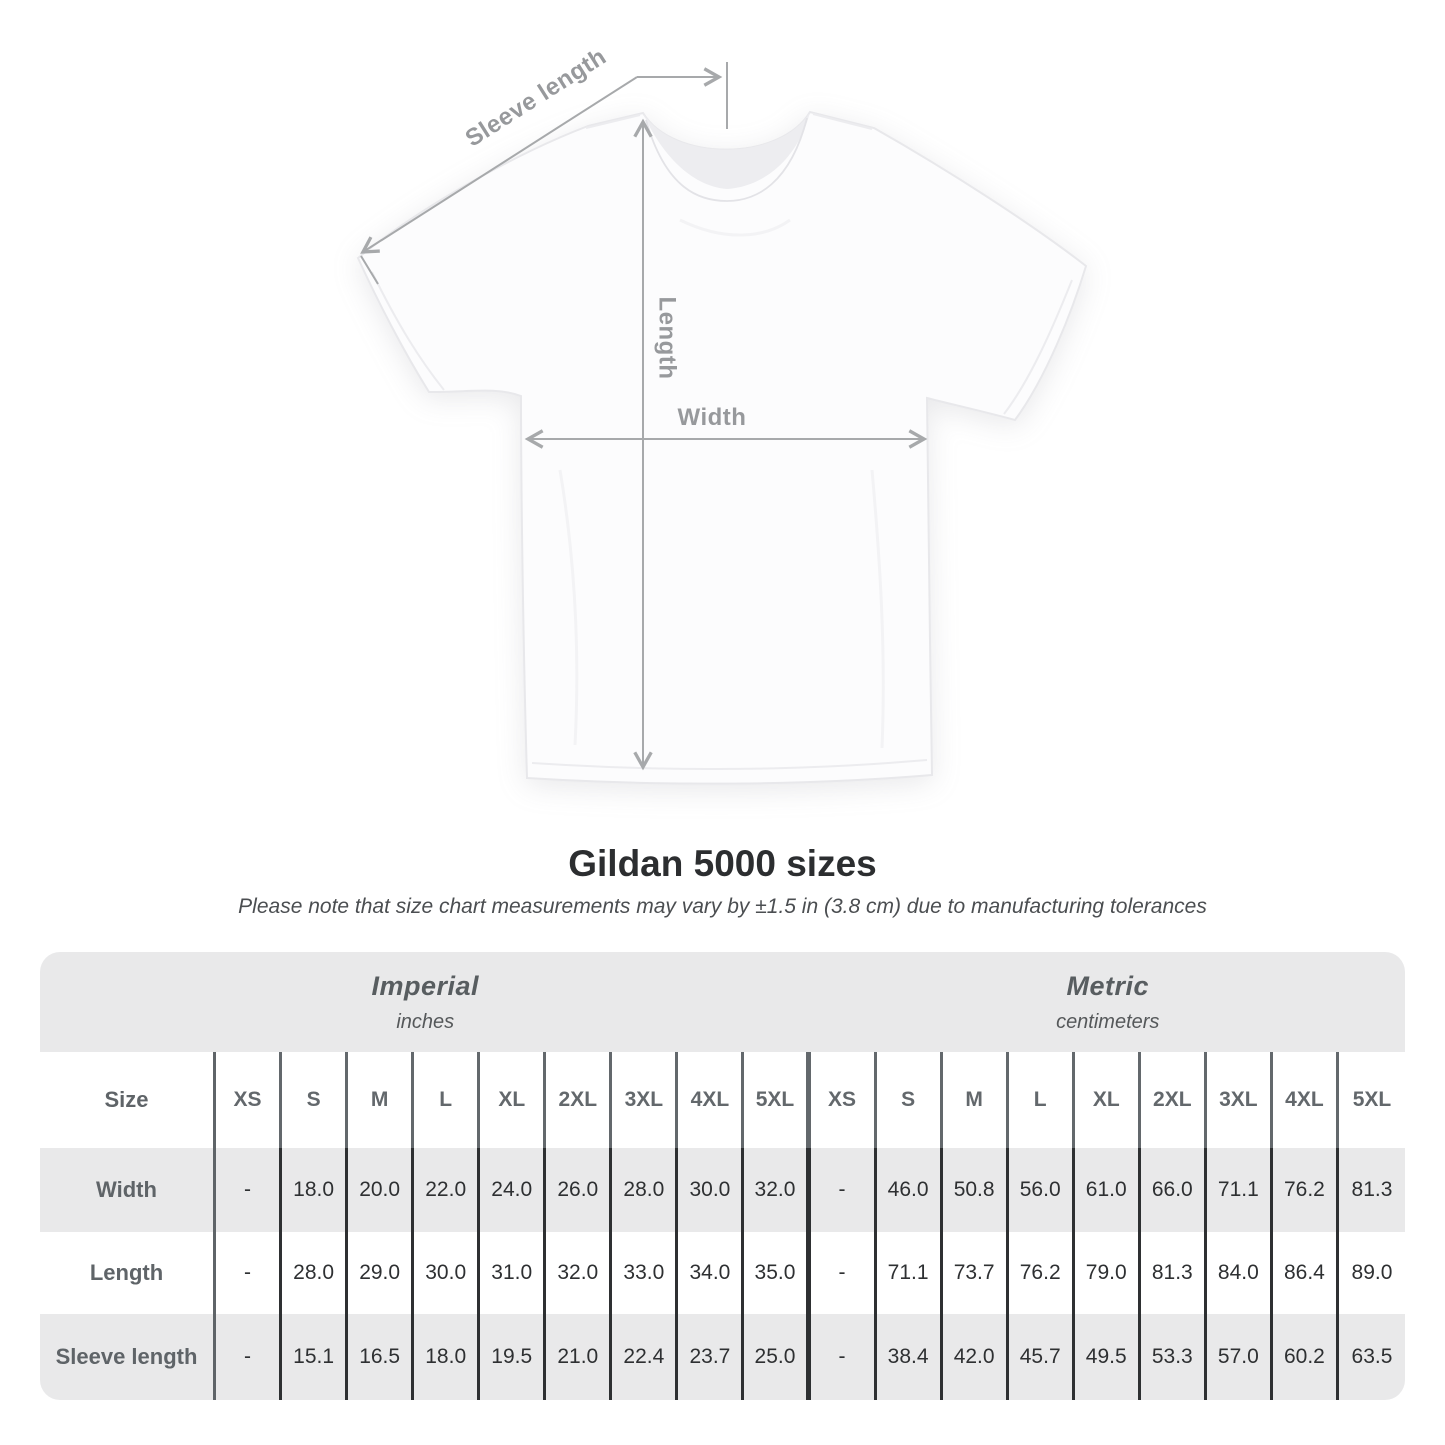 The width and height of the screenshot is (1445, 1445). What do you see at coordinates (1108, 1021) in the screenshot?
I see `unit-subtitle: centimeters` at bounding box center [1108, 1021].